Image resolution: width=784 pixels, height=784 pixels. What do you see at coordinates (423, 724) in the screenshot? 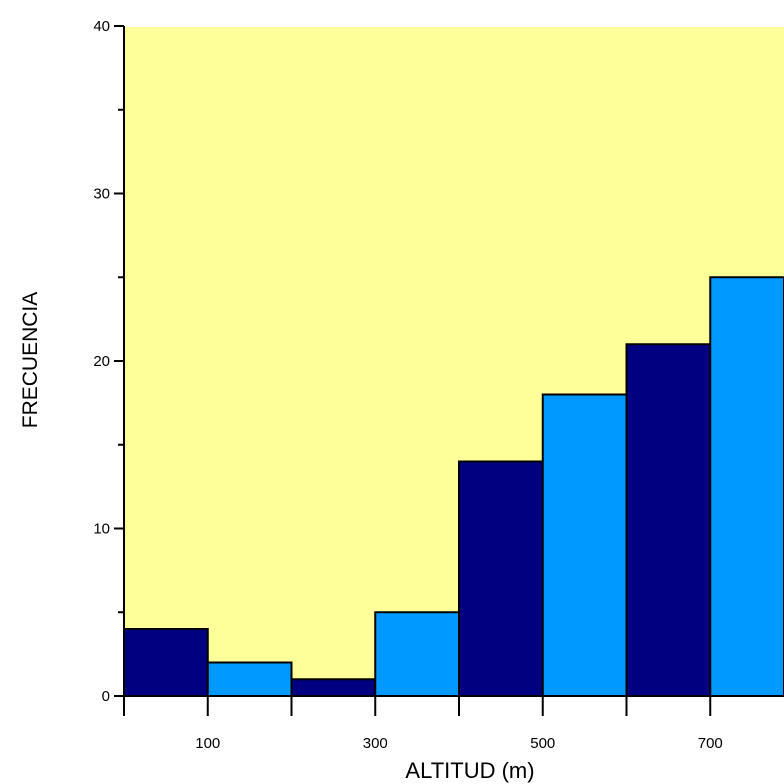
I see `x-ticks-group: 100300500700900110013001500` at bounding box center [423, 724].